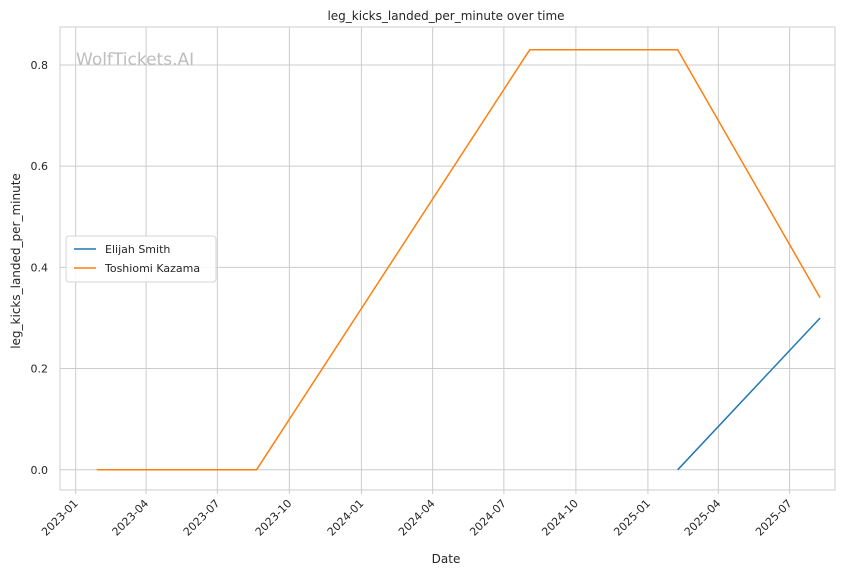 This screenshot has width=844, height=575. What do you see at coordinates (40, 470) in the screenshot?
I see `y-tick-label: 0.0` at bounding box center [40, 470].